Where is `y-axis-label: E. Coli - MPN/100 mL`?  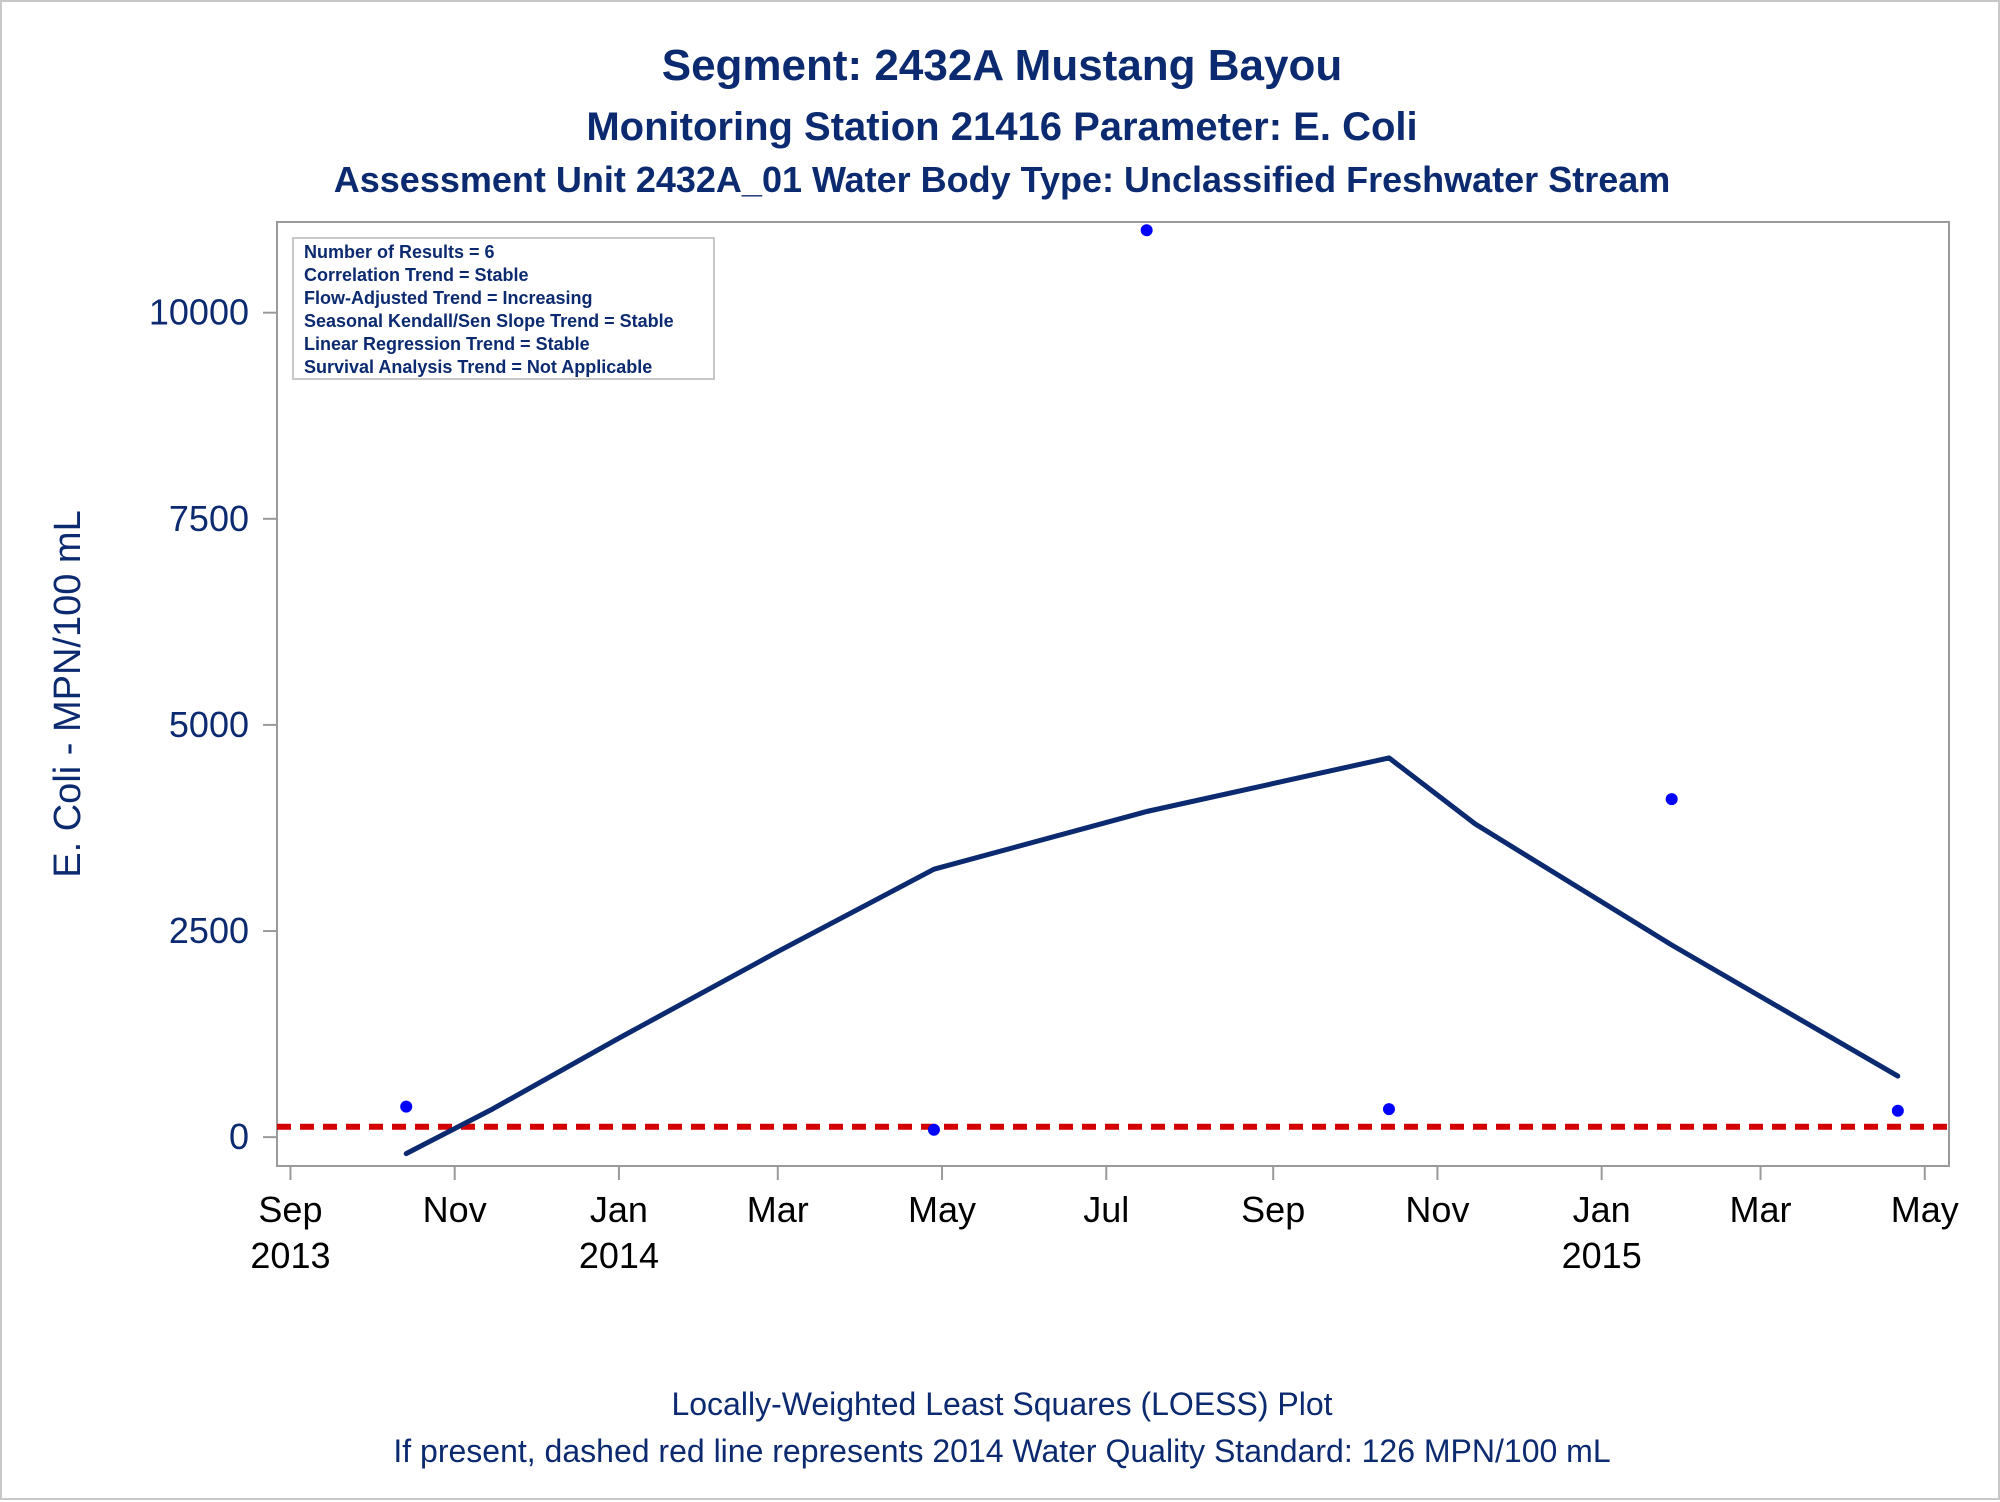
y-axis-label: E. Coli - MPN/100 mL is located at coordinates (68, 693).